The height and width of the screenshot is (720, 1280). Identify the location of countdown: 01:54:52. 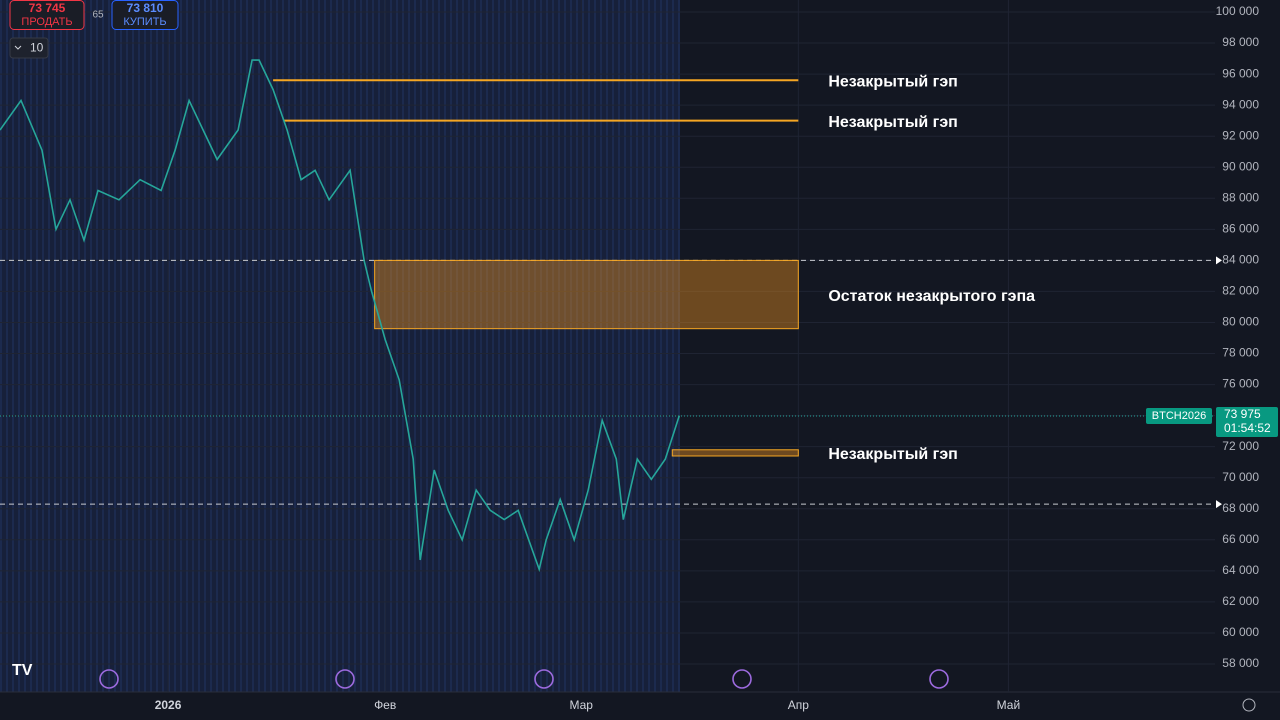
(1247, 428).